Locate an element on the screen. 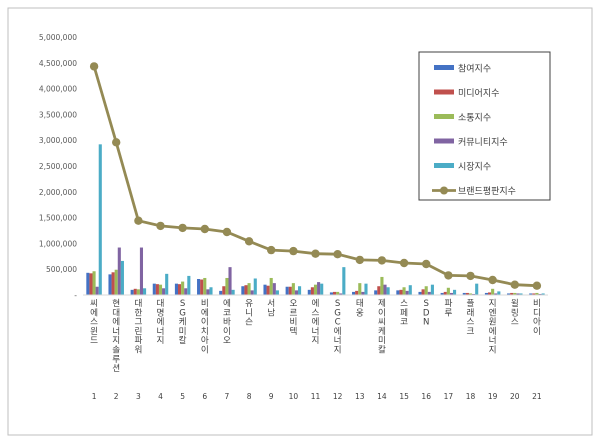 The width and height of the screenshot is (600, 447). legend-swatch is located at coordinates (444, 67).